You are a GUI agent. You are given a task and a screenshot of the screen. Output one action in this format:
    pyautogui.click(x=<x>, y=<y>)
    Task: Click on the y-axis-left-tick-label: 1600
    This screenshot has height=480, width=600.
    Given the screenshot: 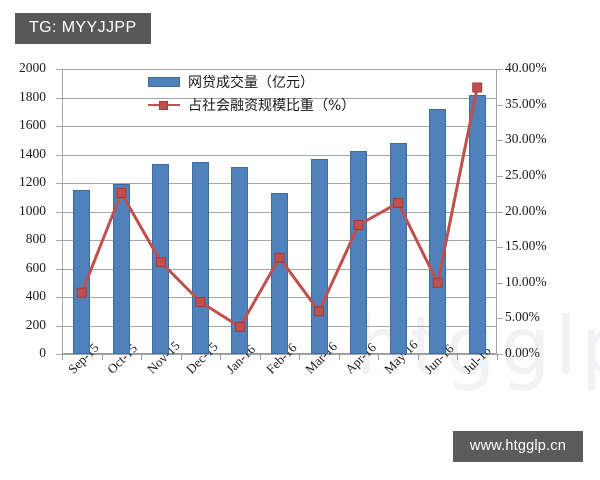 What is the action you would take?
    pyautogui.click(x=32, y=124)
    